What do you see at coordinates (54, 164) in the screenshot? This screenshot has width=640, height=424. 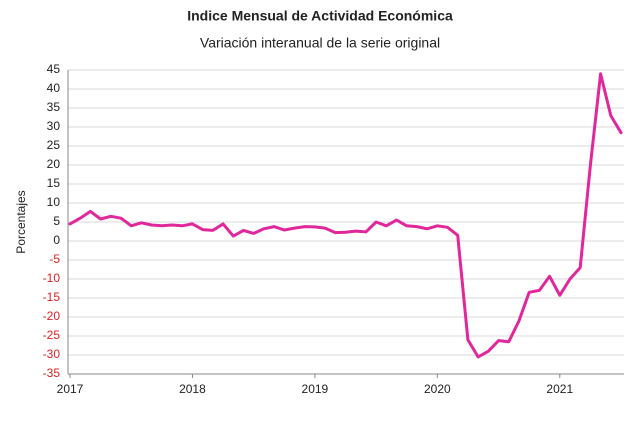 I see `y-tick-label: 20` at bounding box center [54, 164].